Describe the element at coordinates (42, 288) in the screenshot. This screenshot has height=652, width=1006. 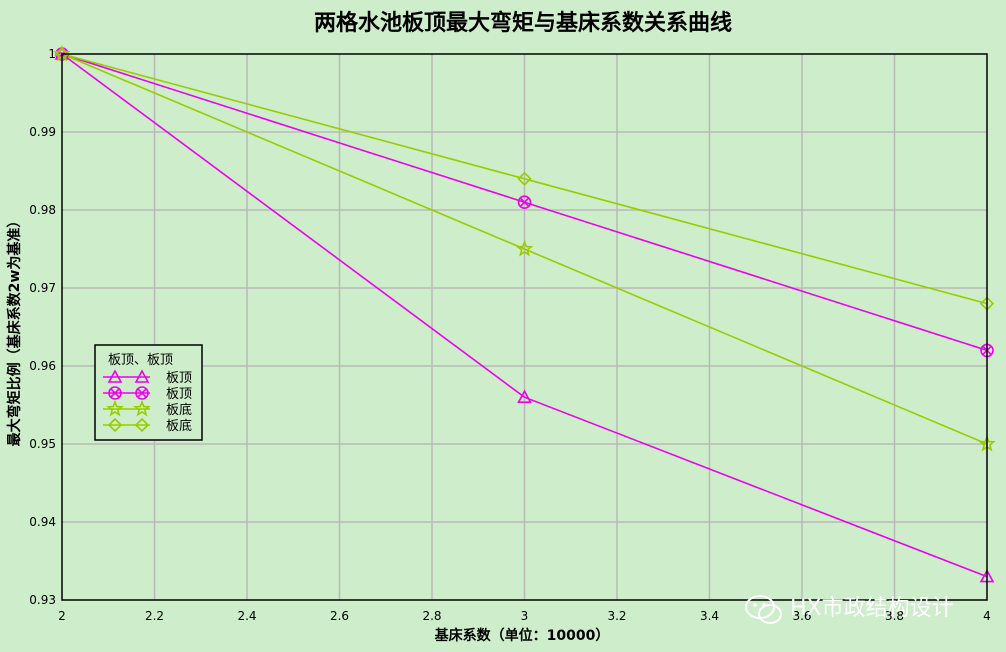
I see `y-tick-label: 0.97` at that location.